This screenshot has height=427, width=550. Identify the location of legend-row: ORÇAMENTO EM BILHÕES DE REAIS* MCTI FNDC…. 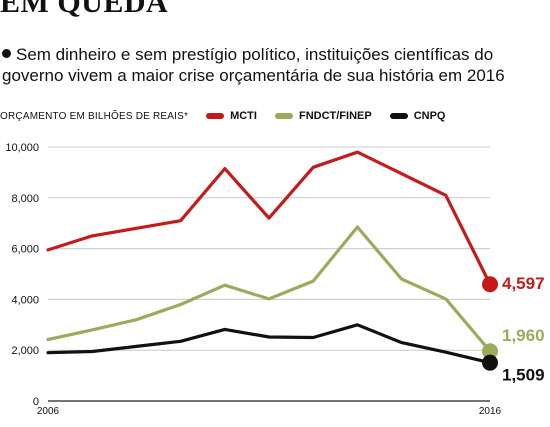
(222, 116).